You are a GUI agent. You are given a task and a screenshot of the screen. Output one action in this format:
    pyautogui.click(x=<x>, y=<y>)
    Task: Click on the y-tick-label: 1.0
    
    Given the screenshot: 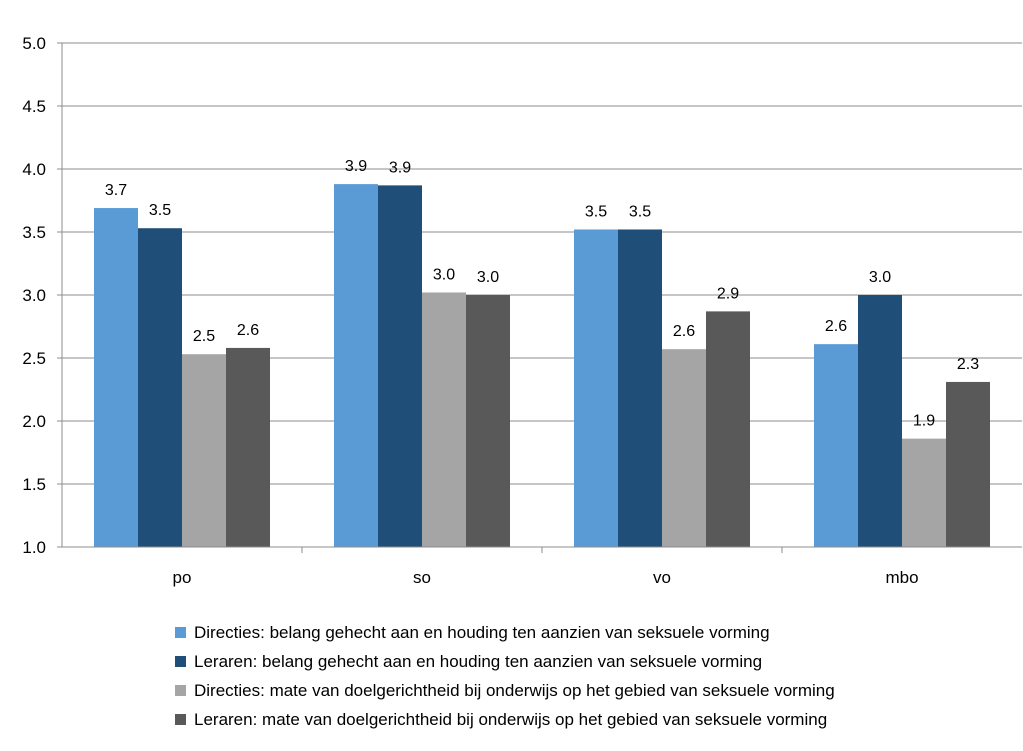 What is the action you would take?
    pyautogui.click(x=34, y=547)
    